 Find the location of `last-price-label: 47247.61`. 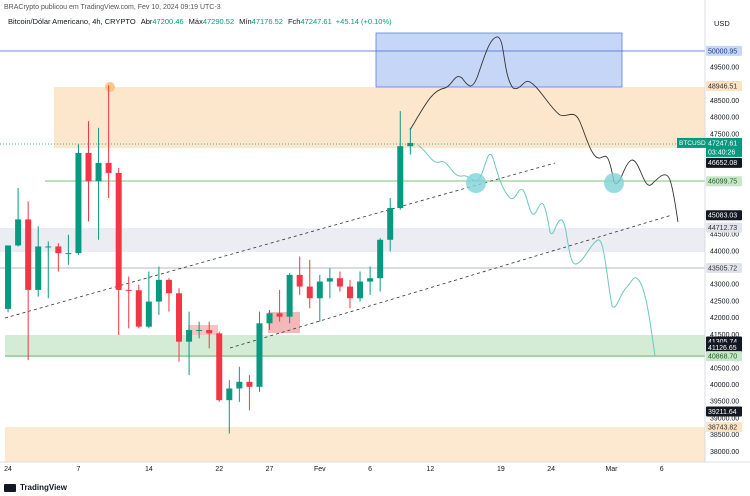

last-price-label: 47247.61 is located at coordinates (722, 143).